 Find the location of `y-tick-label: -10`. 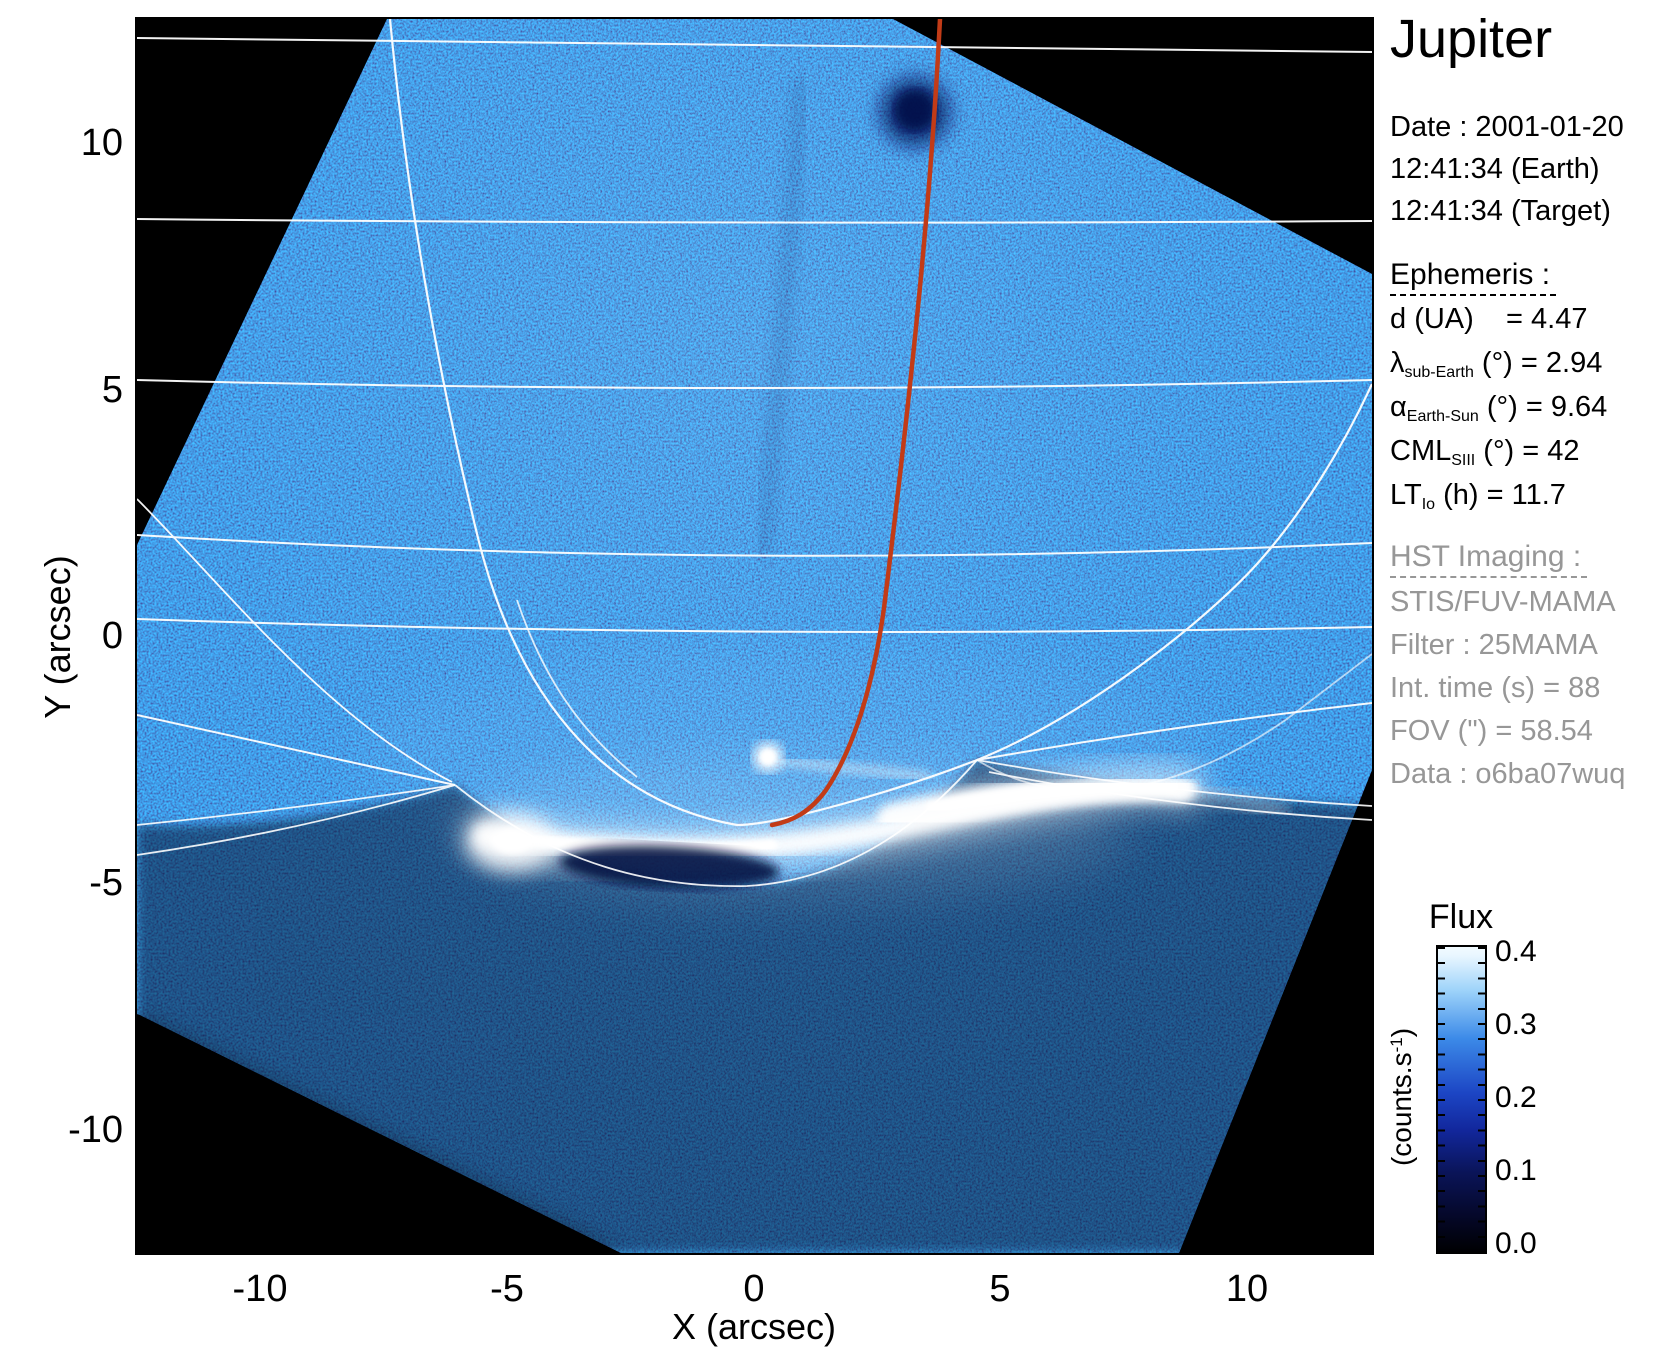

y-tick-label: -10 is located at coordinates (95, 1130).